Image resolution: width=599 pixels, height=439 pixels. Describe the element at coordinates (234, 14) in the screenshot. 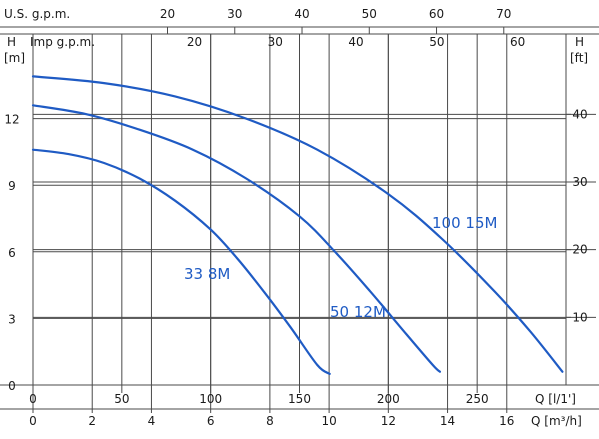

I see `tick-label-us-gpm: 30` at that location.